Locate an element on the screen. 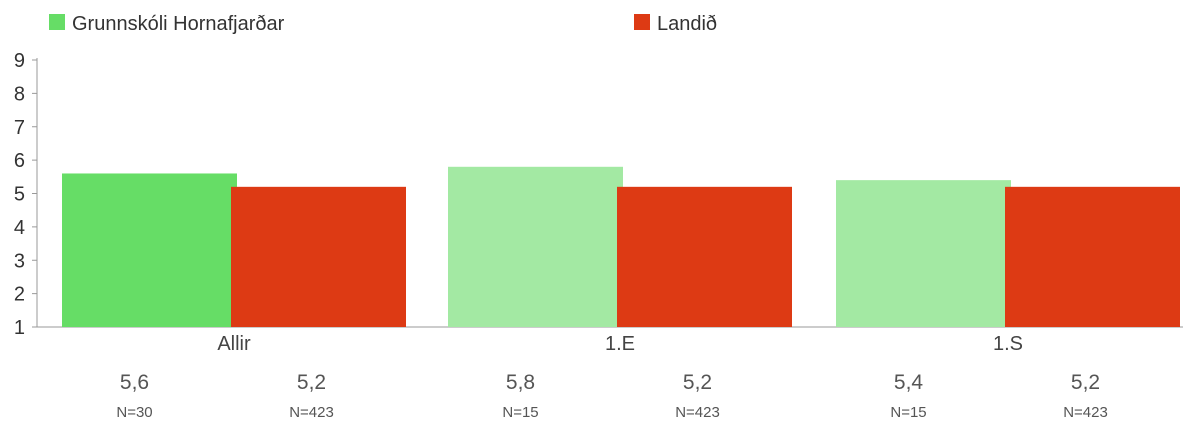  legend-label-series-2: Landið is located at coordinates (687, 24).